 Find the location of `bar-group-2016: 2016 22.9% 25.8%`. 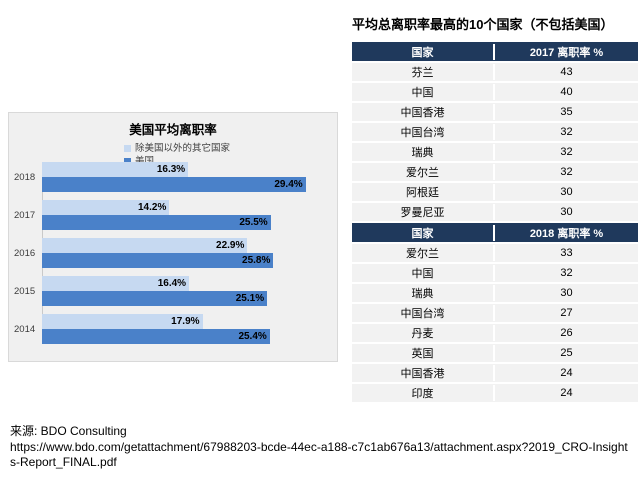

bar-group-2016: 2016 22.9% 25.8% is located at coordinates (173, 253).